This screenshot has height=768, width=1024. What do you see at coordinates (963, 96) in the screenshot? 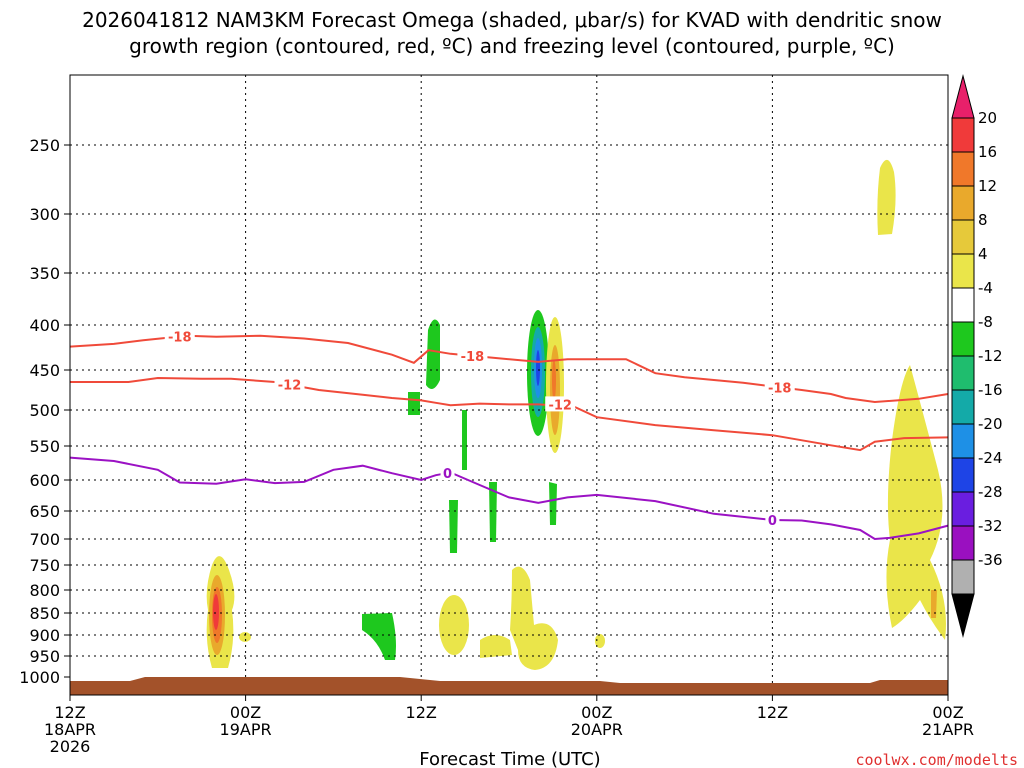
I see `colorbar-top-arrow` at bounding box center [963, 96].